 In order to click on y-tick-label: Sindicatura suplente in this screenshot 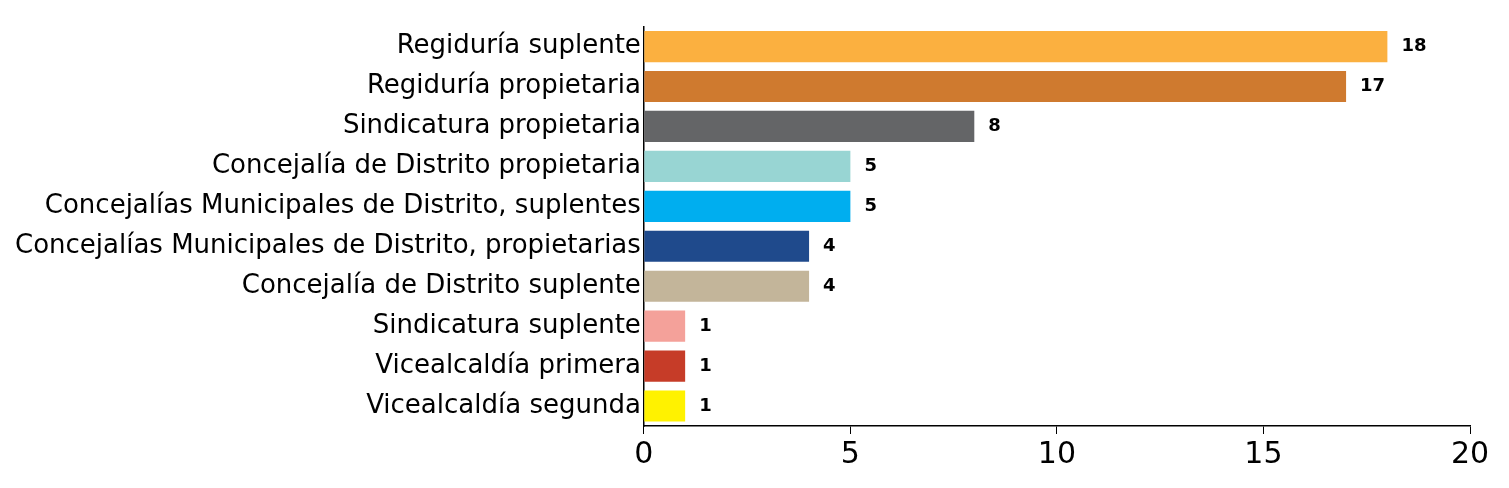, I will do `click(506, 323)`.